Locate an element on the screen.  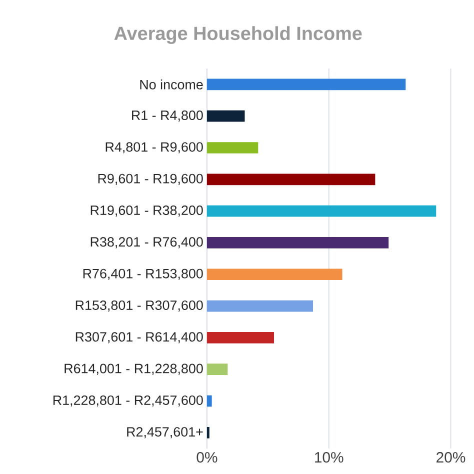
x-tick-label: 20% is located at coordinates (451, 457).